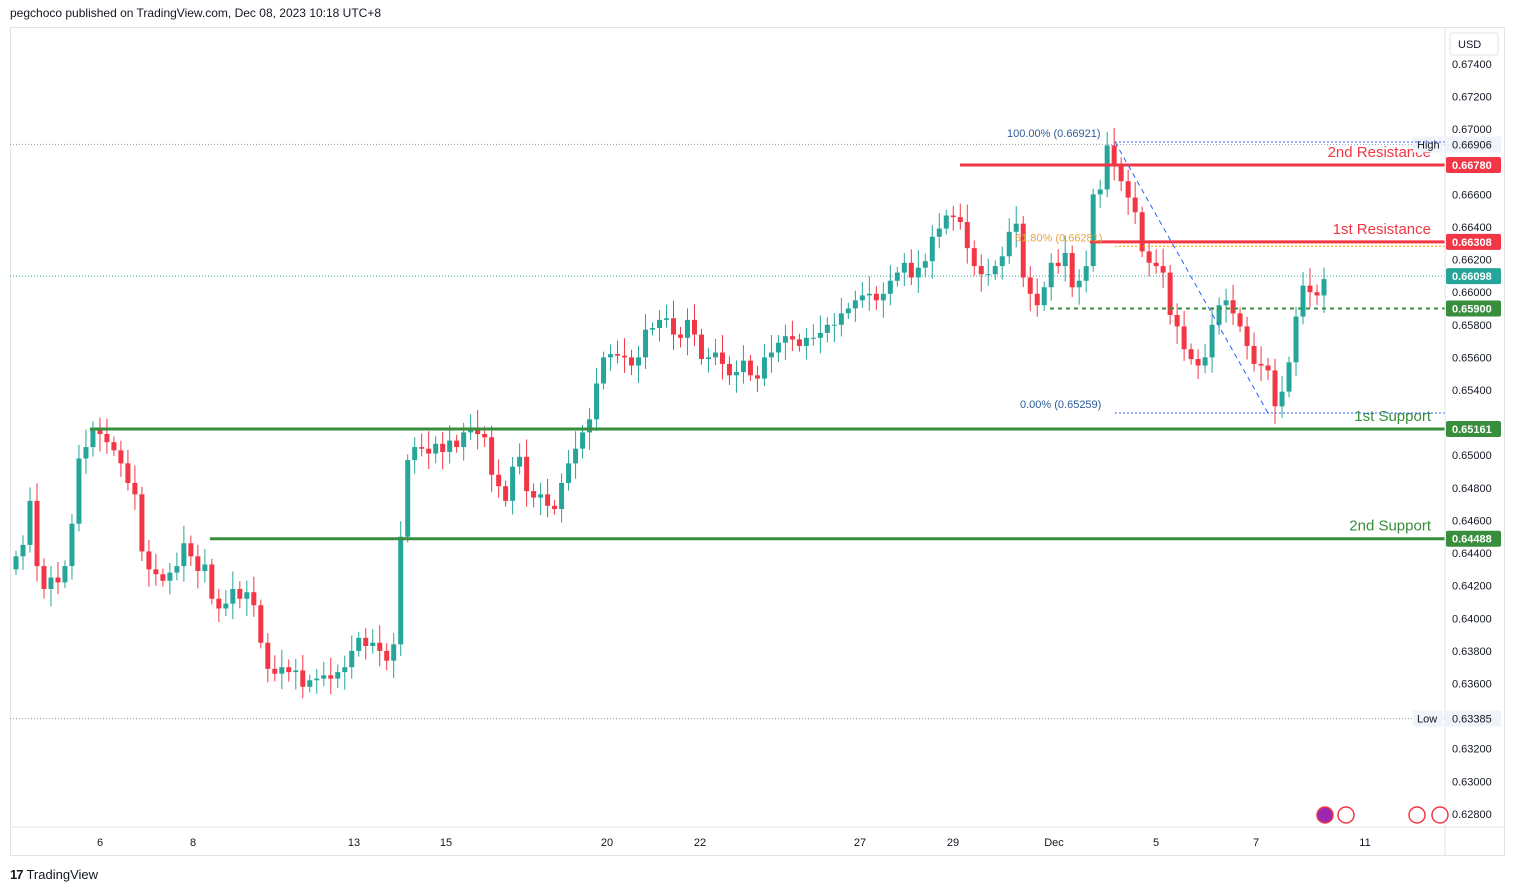 This screenshot has height=891, width=1515. Describe the element at coordinates (54, 874) in the screenshot. I see `footer: 17 TradingView` at that location.